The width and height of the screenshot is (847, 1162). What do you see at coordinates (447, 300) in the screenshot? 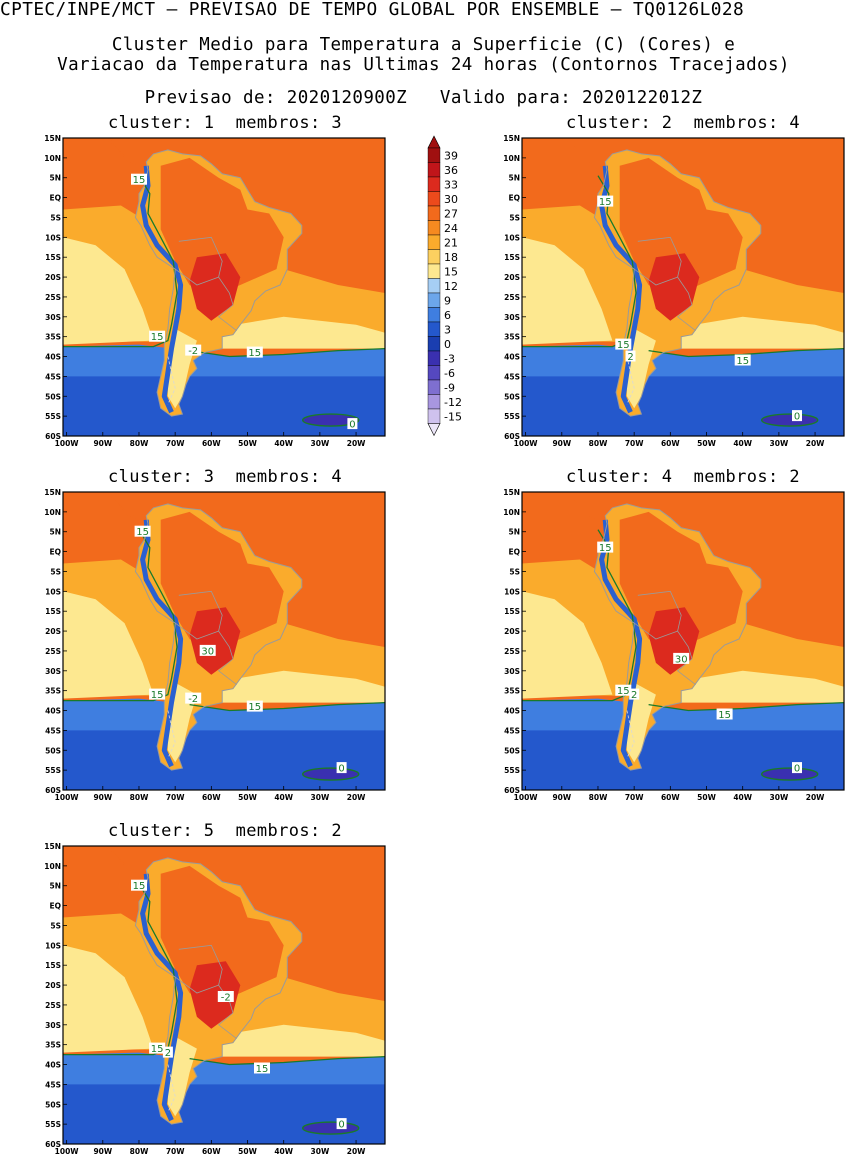
I see `legend-value: 9` at bounding box center [447, 300].